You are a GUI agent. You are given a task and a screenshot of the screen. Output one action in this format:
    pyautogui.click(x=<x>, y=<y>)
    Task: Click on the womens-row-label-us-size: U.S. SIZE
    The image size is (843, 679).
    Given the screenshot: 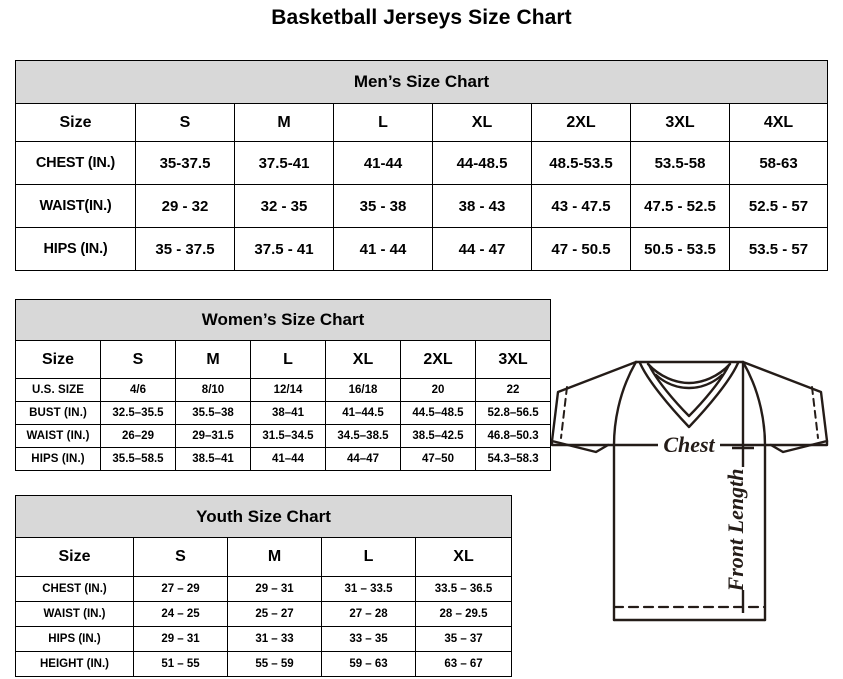 What is the action you would take?
    pyautogui.click(x=58, y=390)
    